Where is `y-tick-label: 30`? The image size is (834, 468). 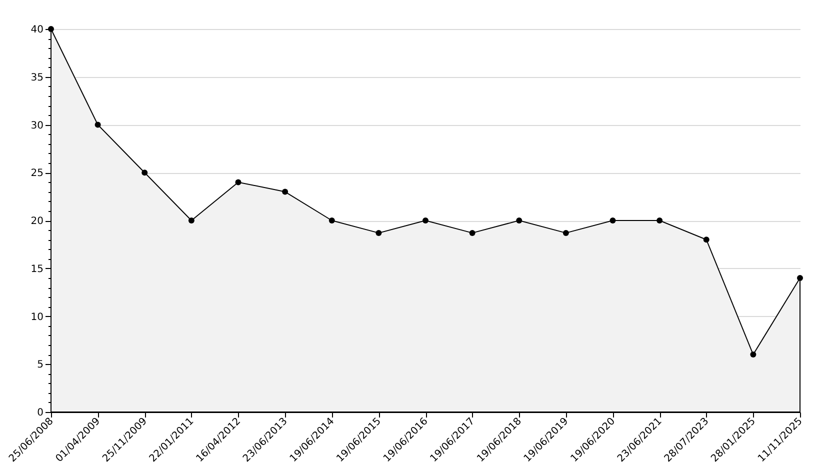 y-tick-label: 30 is located at coordinates (37, 126).